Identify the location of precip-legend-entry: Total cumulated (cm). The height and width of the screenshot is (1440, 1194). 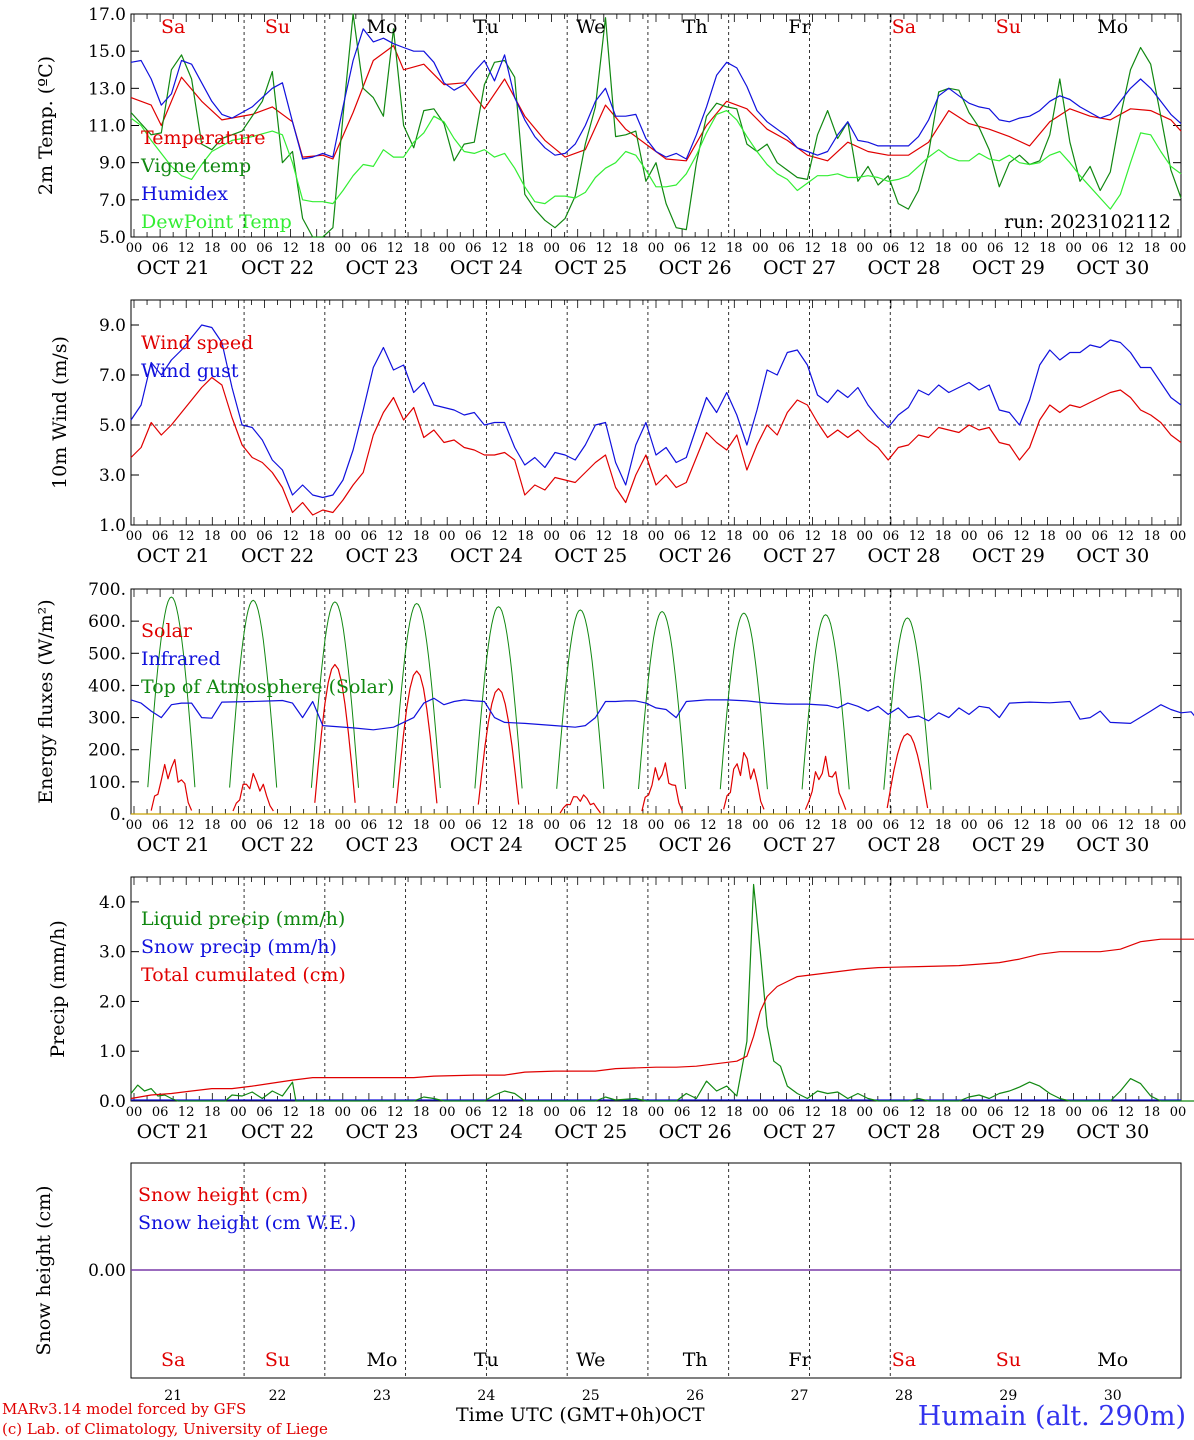
(243, 975).